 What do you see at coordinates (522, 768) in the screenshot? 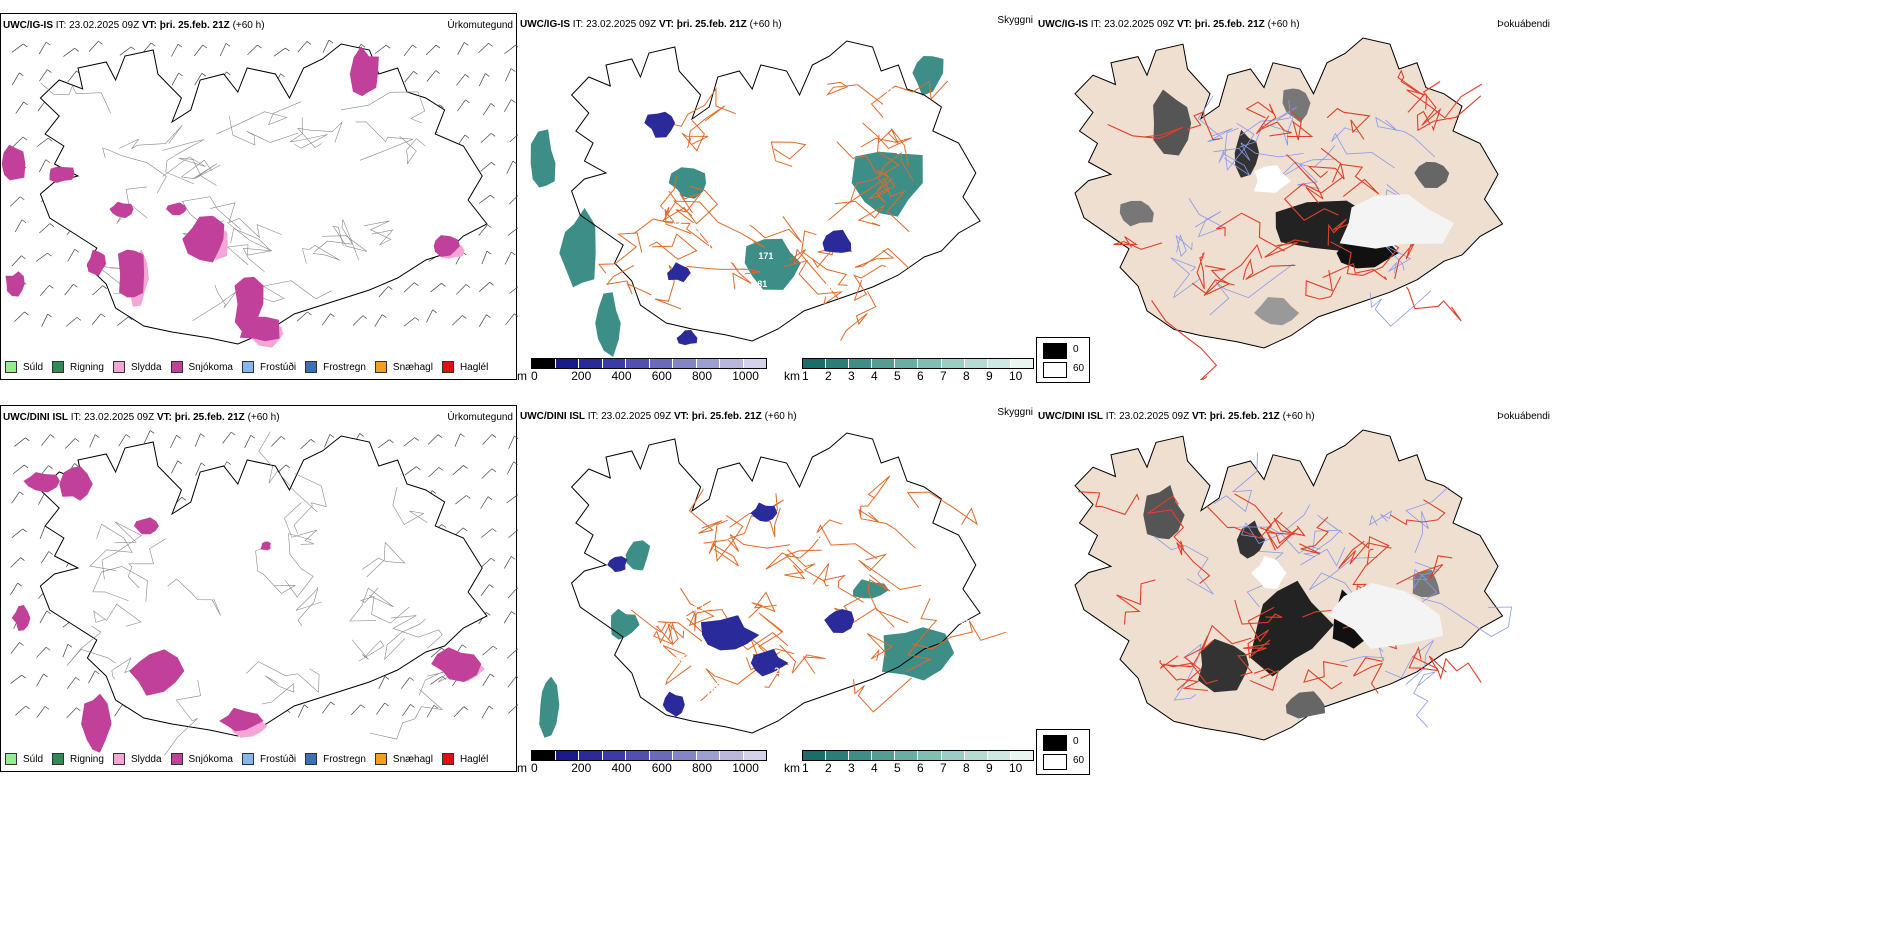
I see `colorbar-unit: m` at bounding box center [522, 768].